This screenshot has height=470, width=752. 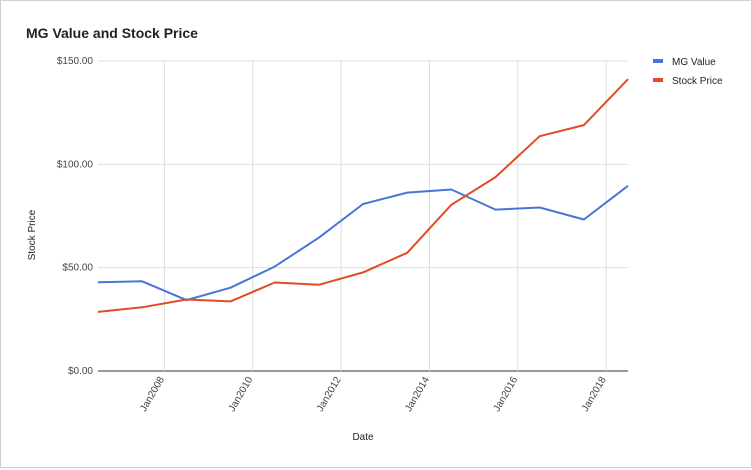 What do you see at coordinates (417, 394) in the screenshot?
I see `x-tick-label: Jan2014` at bounding box center [417, 394].